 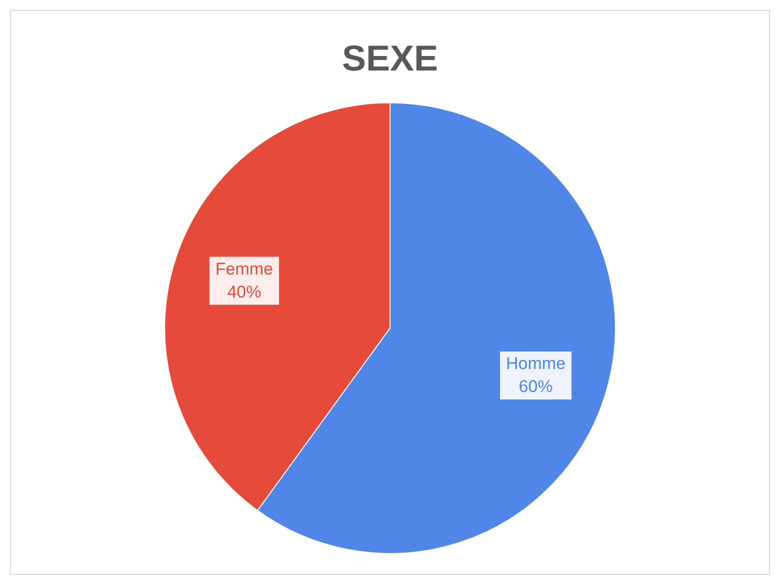 I want to click on slice-label: Femme, so click(x=244, y=268).